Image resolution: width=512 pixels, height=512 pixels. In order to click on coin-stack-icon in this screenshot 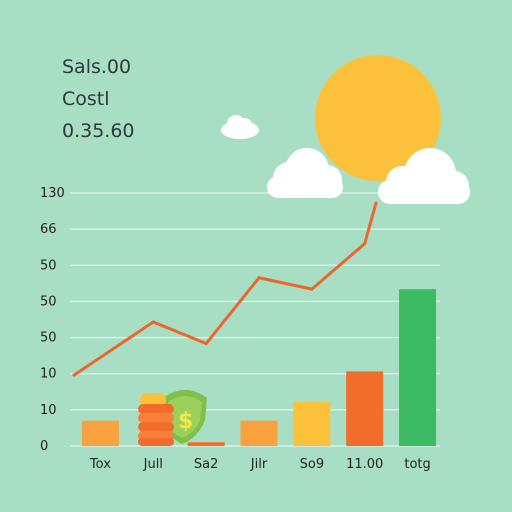, I will do `click(156, 419)`.